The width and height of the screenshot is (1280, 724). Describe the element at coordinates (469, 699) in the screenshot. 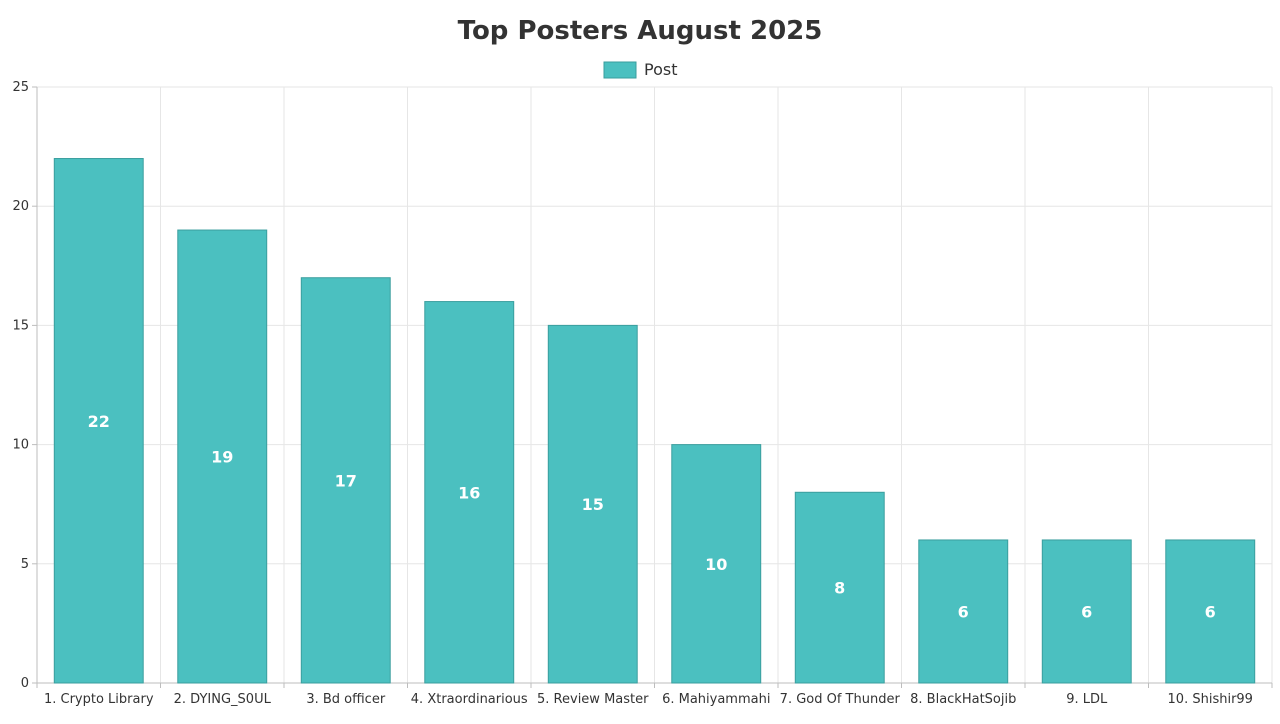

I see `x-tick-label: 4. Xtraordinarious` at that location.